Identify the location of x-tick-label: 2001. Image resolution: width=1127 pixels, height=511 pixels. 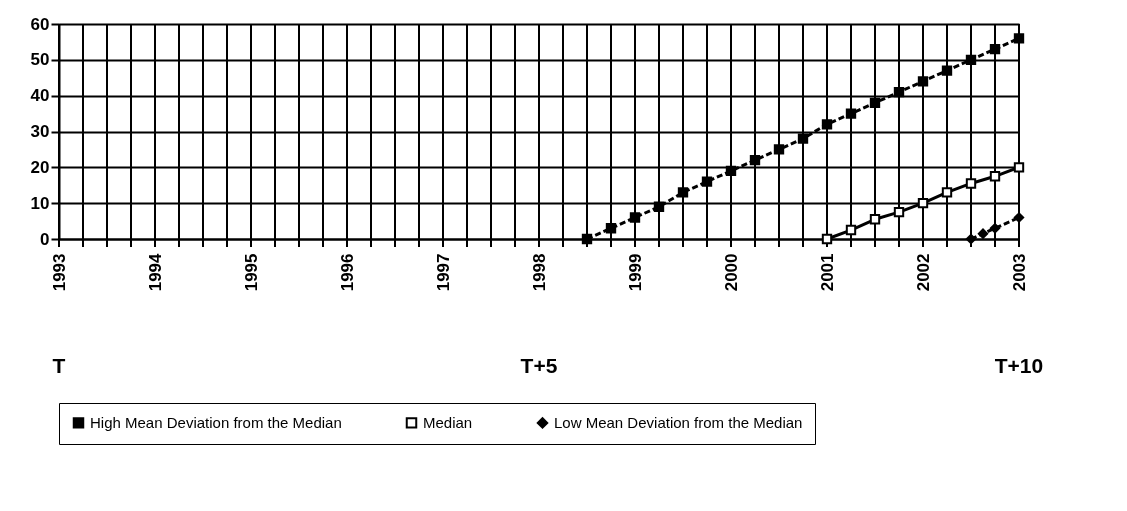
(827, 272).